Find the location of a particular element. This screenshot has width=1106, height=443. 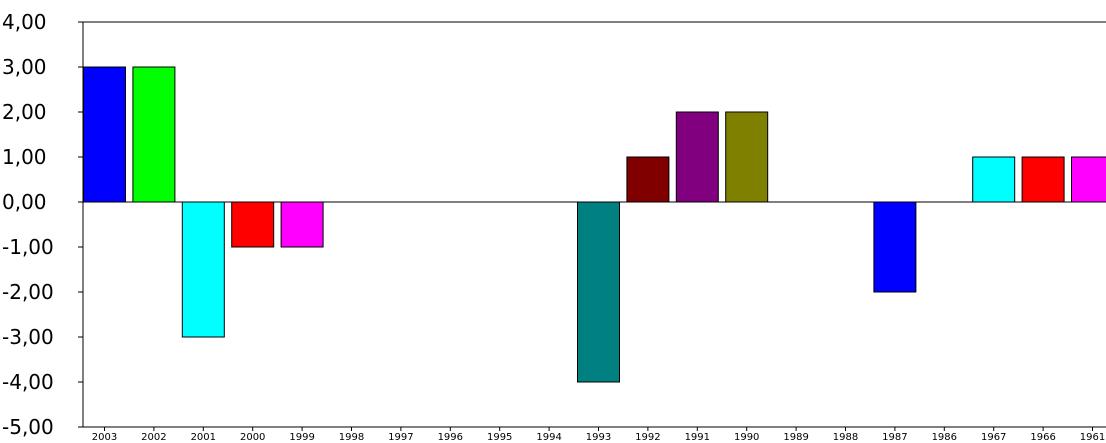

bar-1992 is located at coordinates (648, 179).